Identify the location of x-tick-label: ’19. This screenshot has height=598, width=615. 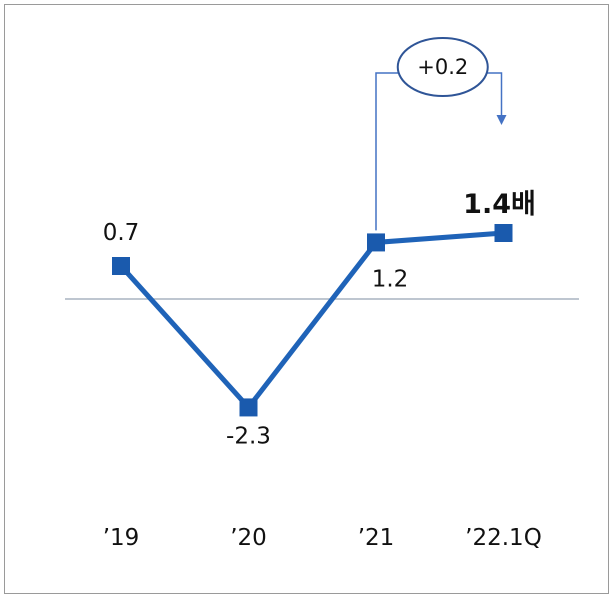
(121, 538).